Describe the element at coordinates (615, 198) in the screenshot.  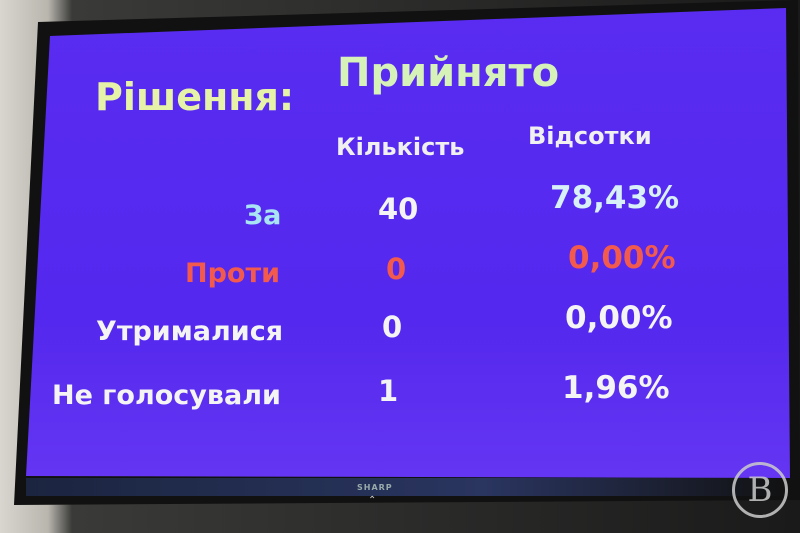
I see `row-percent-for: 78,43%` at that location.